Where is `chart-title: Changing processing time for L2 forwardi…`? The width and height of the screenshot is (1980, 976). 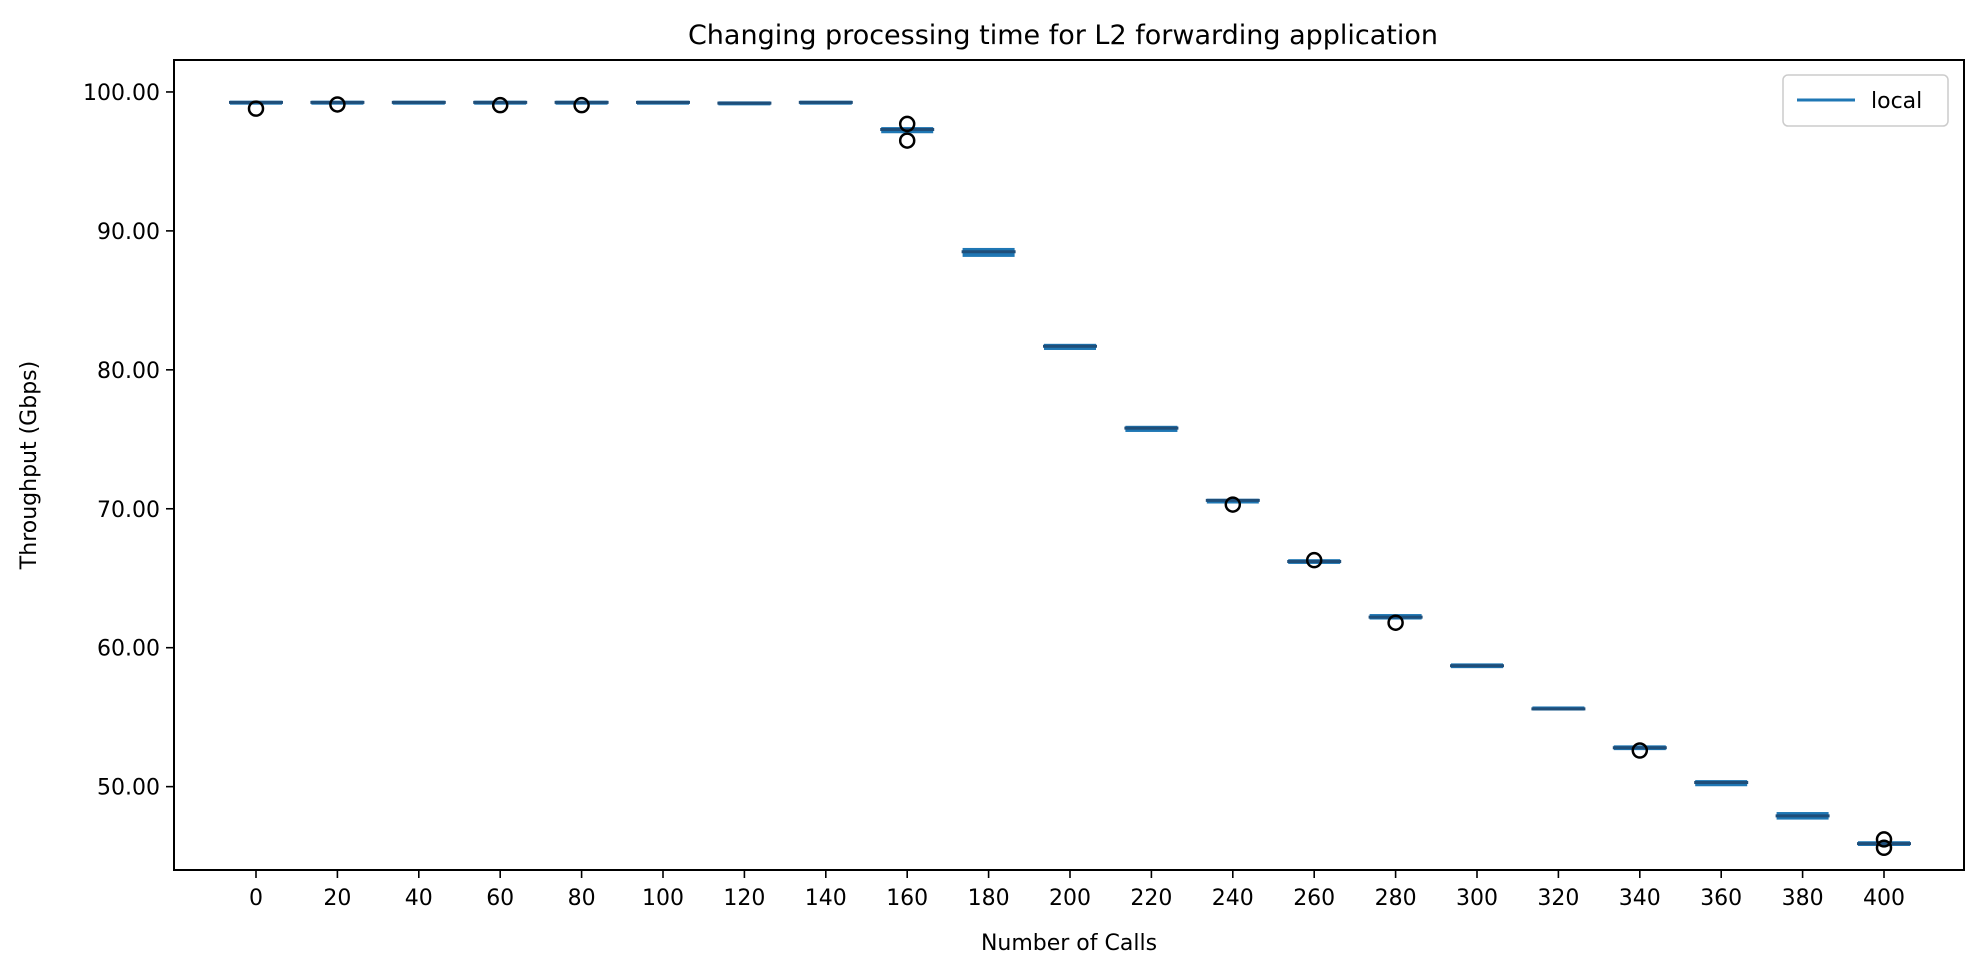 chart-title: Changing processing time for L2 forwardi… is located at coordinates (1063, 35).